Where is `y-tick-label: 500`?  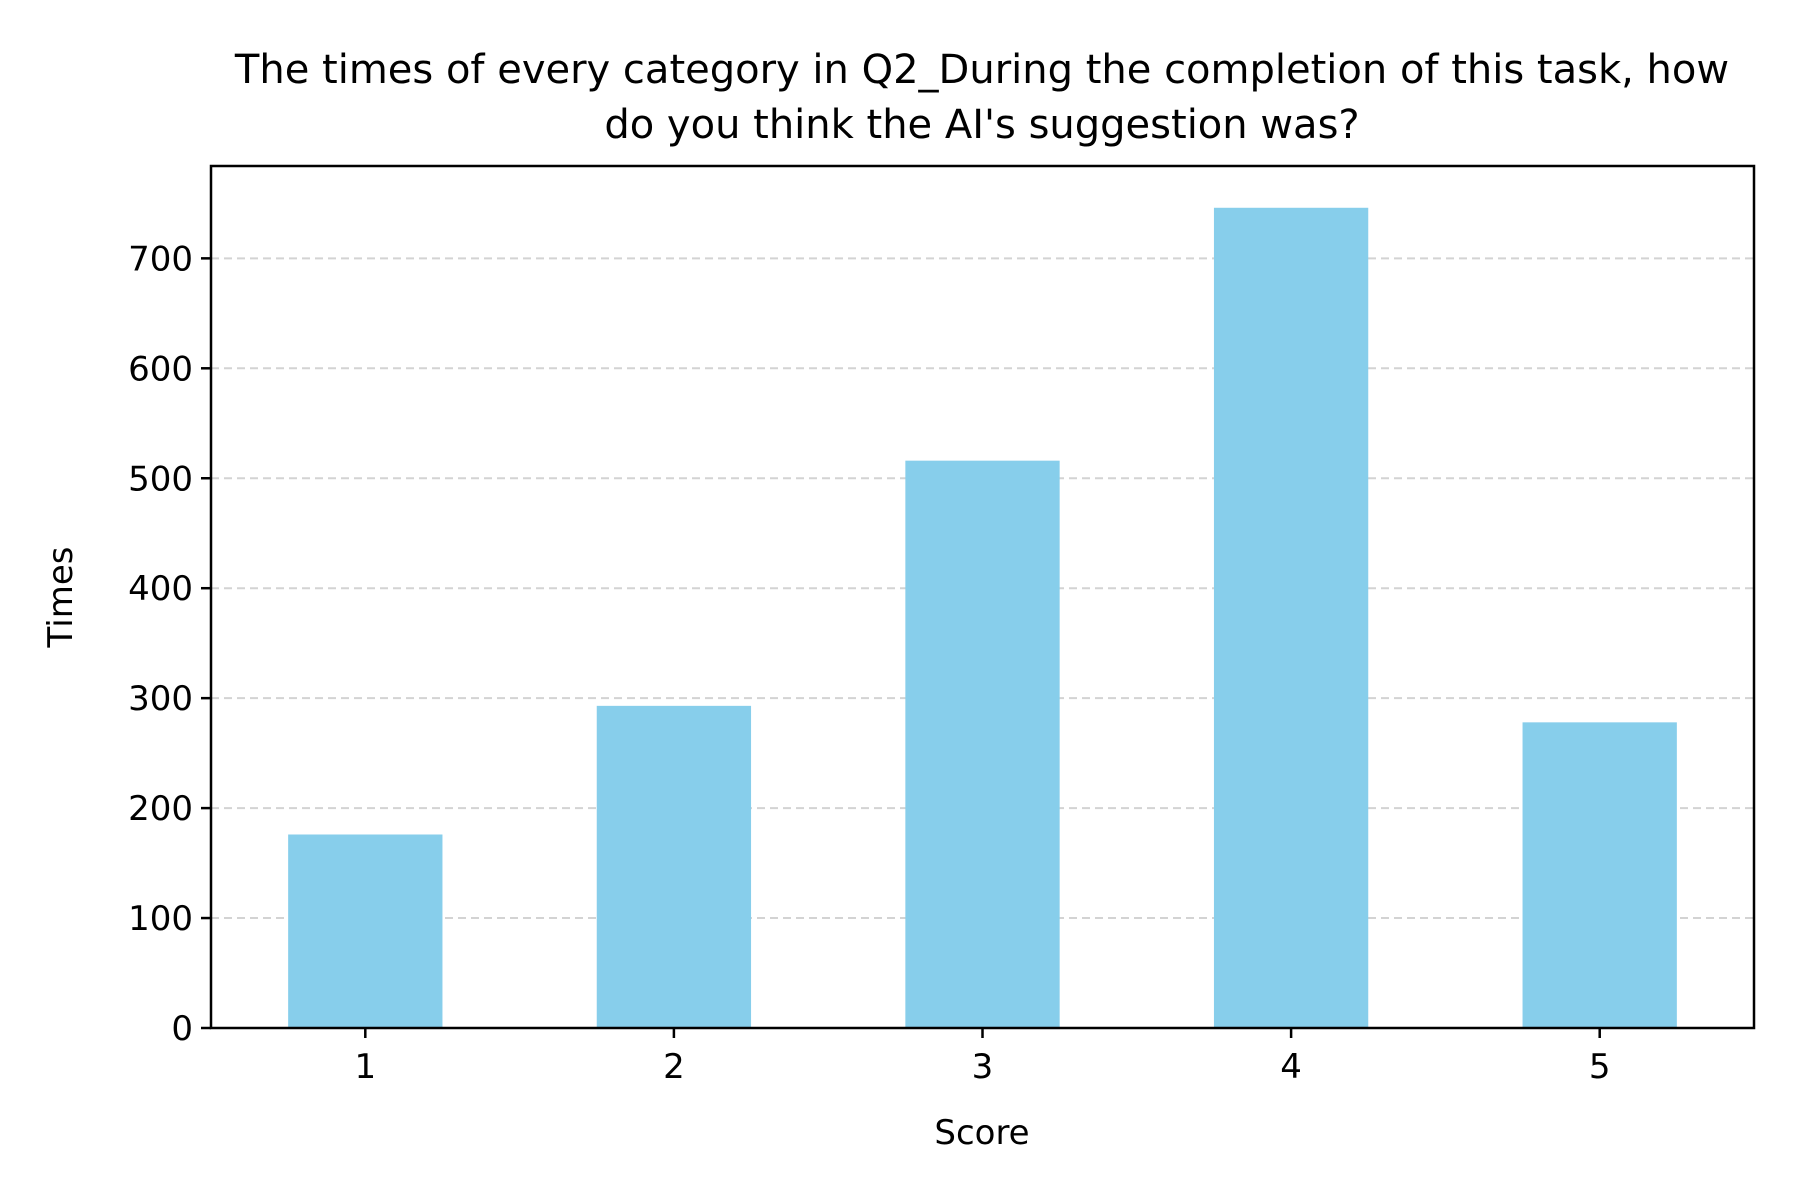
y-tick-label: 500 is located at coordinates (160, 479).